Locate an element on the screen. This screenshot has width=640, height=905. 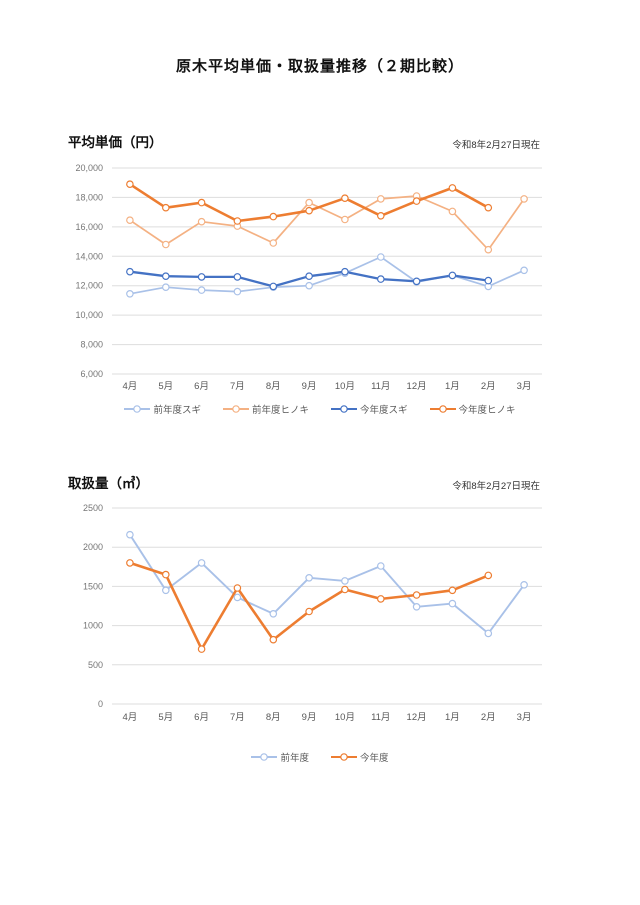
legend-label: 今年度 is located at coordinates (374, 758).